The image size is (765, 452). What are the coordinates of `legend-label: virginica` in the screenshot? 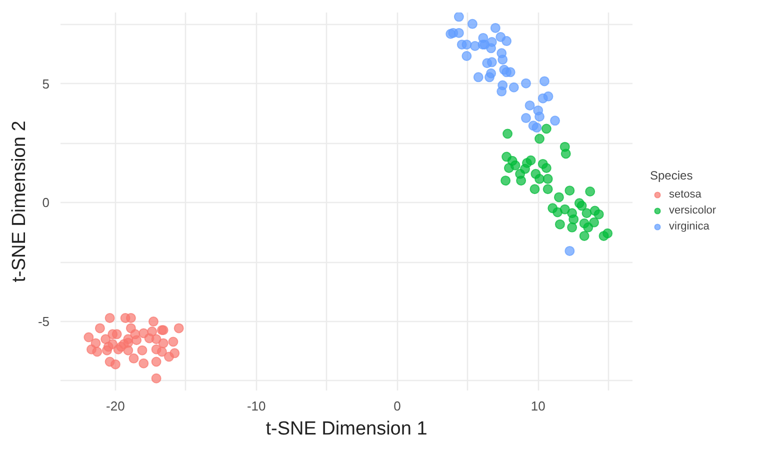 It's located at (689, 226).